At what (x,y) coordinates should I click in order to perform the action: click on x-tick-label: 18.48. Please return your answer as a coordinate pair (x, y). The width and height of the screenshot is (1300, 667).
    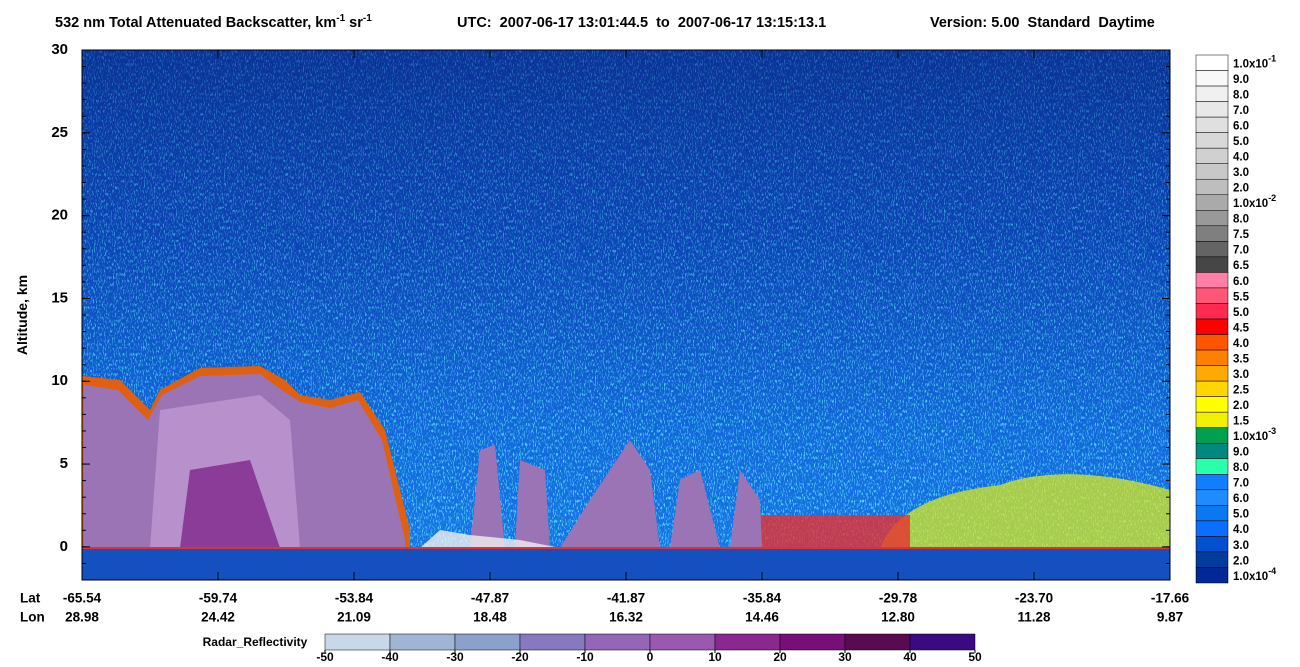
    Looking at the image, I should click on (490, 617).